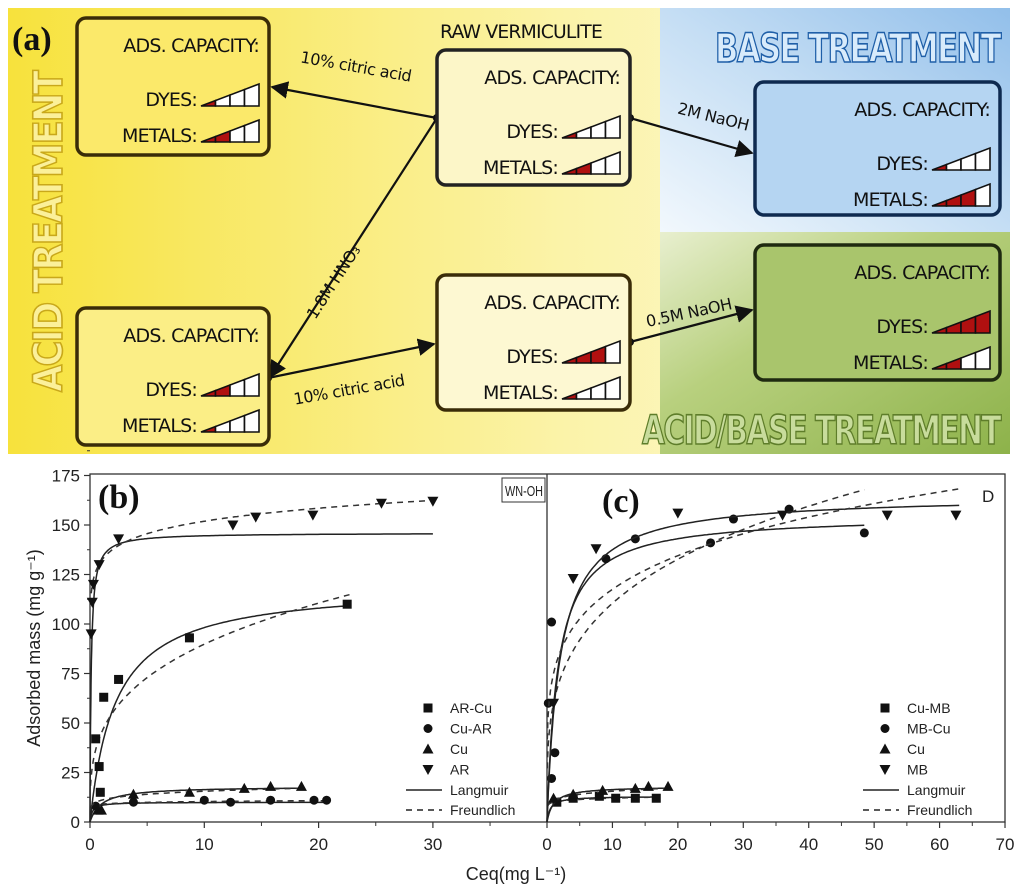 The width and height of the screenshot is (1020, 895). Describe the element at coordinates (621, 501) in the screenshot. I see `panel-c-label: (c)` at that location.